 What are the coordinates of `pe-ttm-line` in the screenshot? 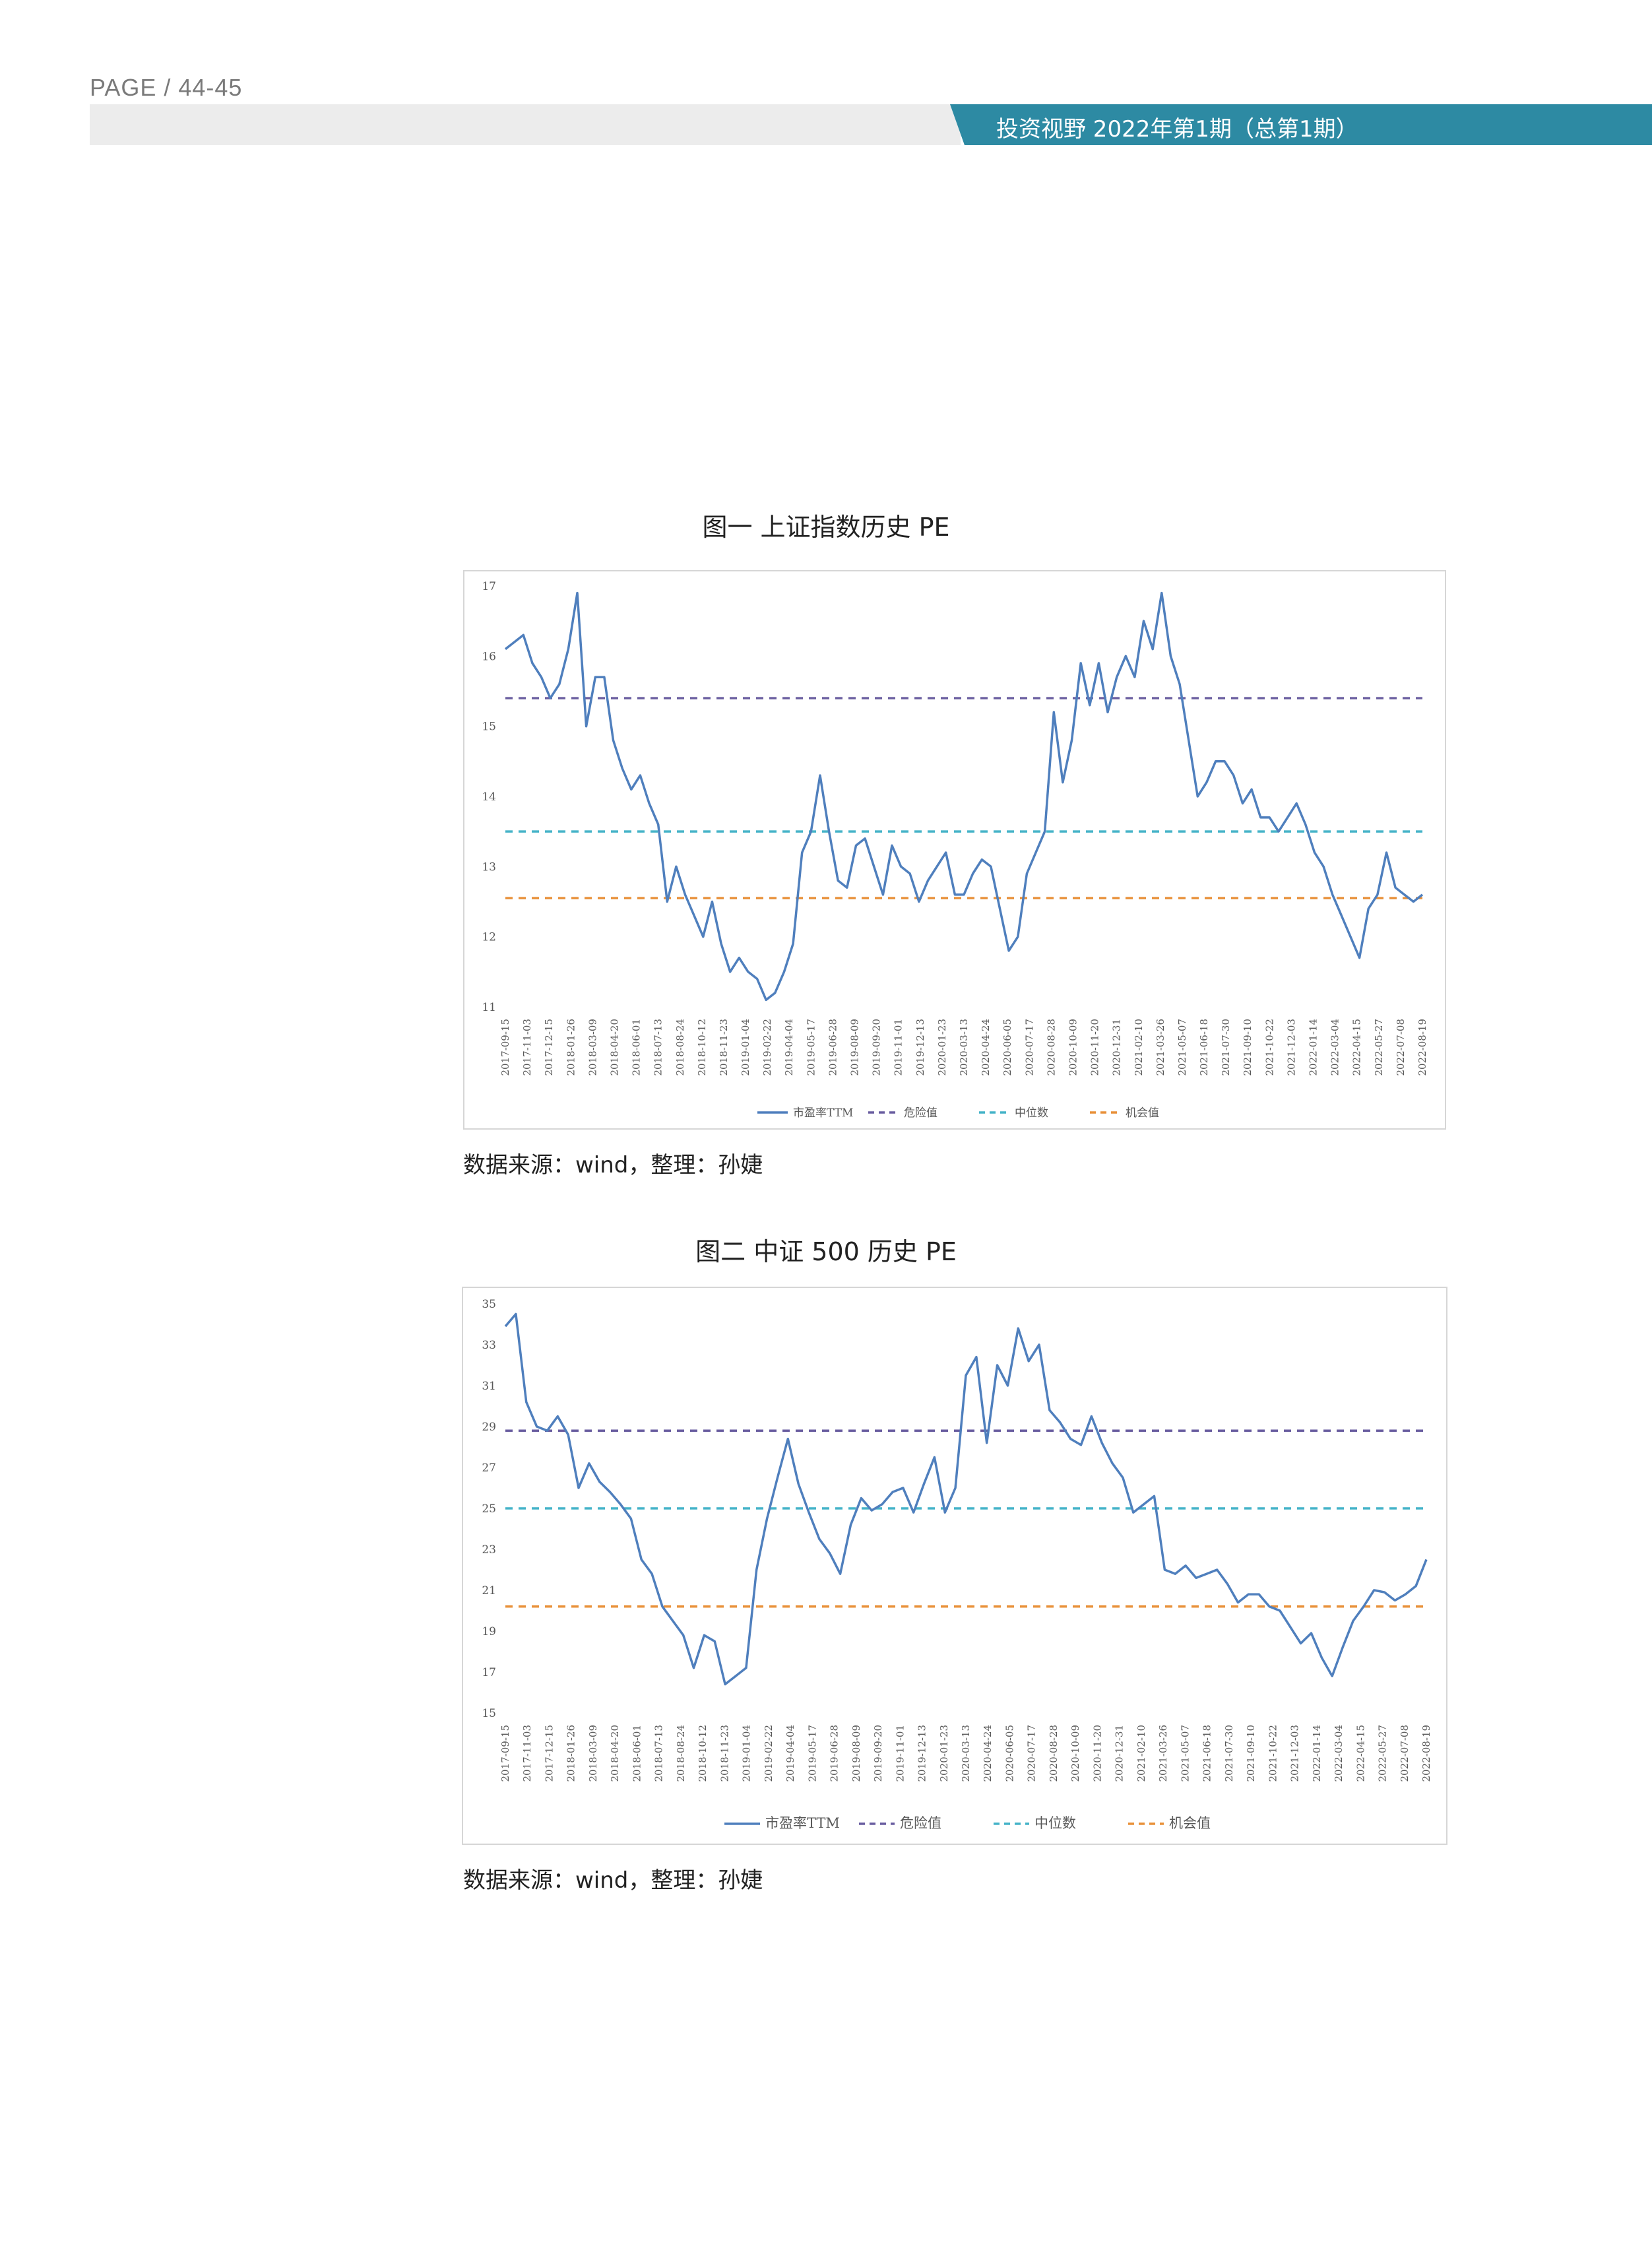 It's located at (964, 796).